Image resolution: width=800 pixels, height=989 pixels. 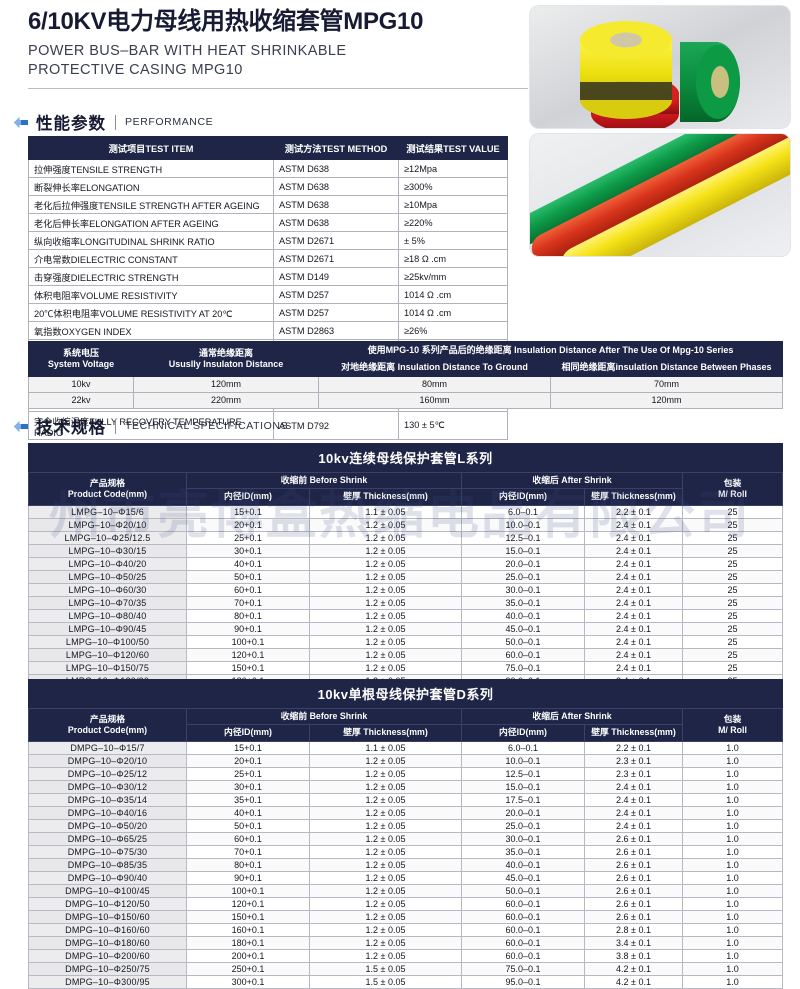 I want to click on tubes-illustration, so click(x=660, y=195).